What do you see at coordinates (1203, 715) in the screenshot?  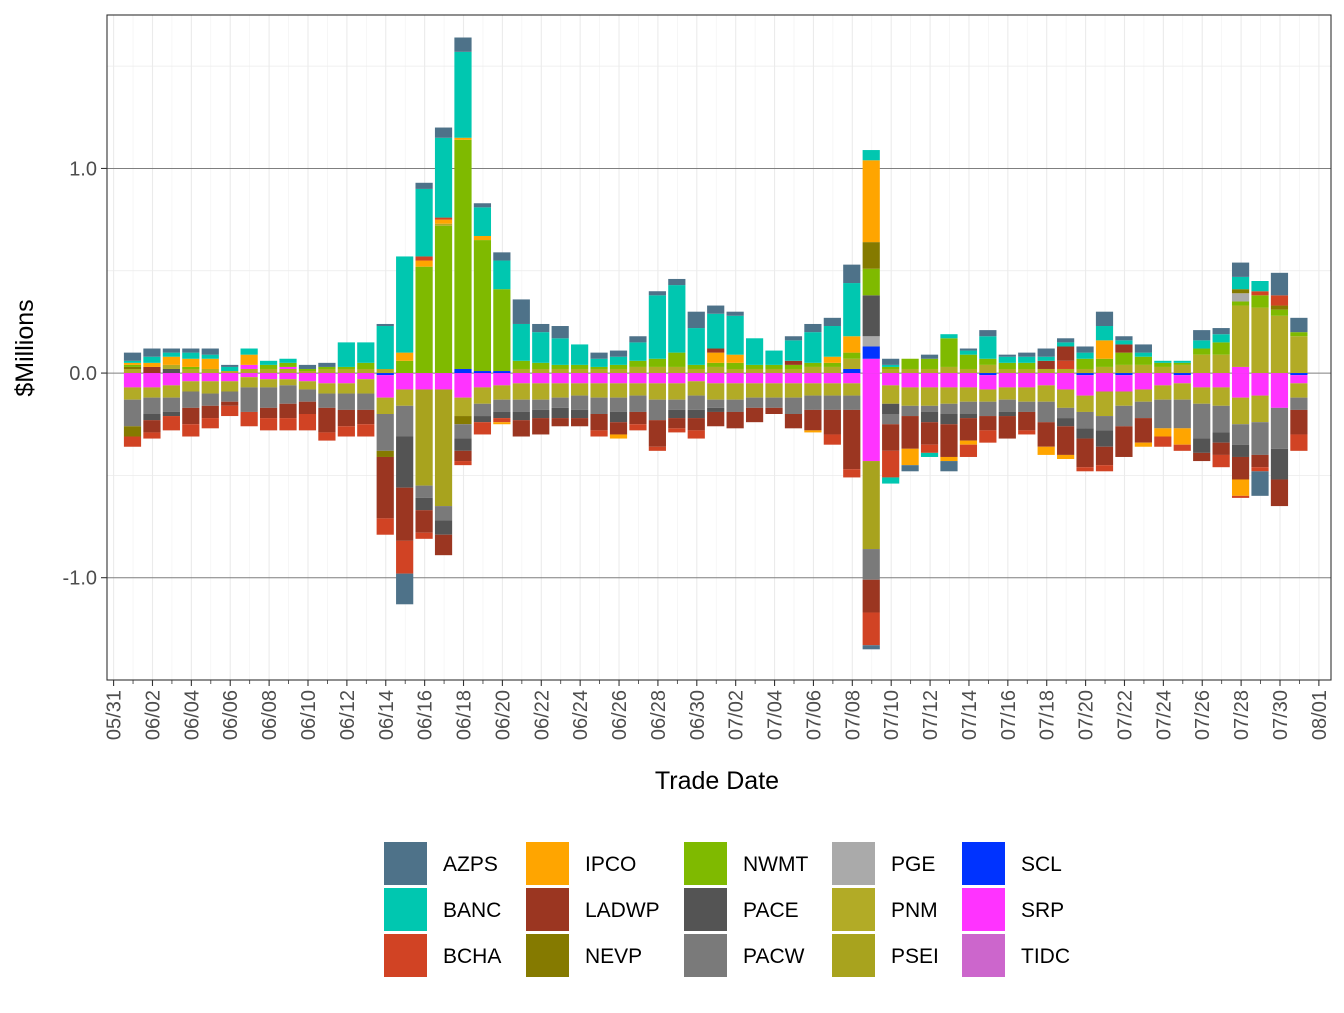 I see `x-tick-label: 07/26` at bounding box center [1203, 715].